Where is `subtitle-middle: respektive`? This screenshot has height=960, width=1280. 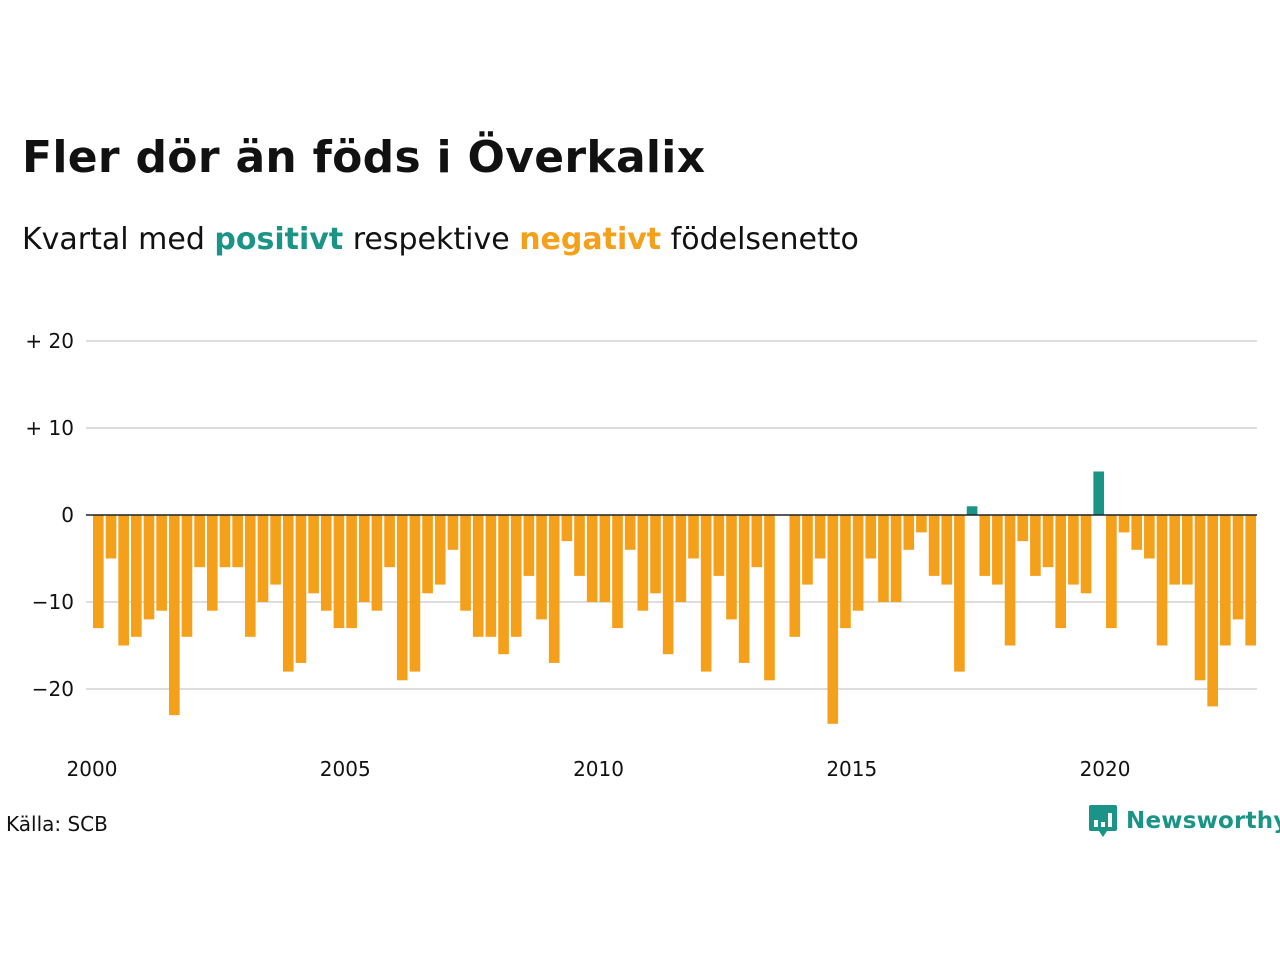
subtitle-middle: respektive is located at coordinates (431, 239).